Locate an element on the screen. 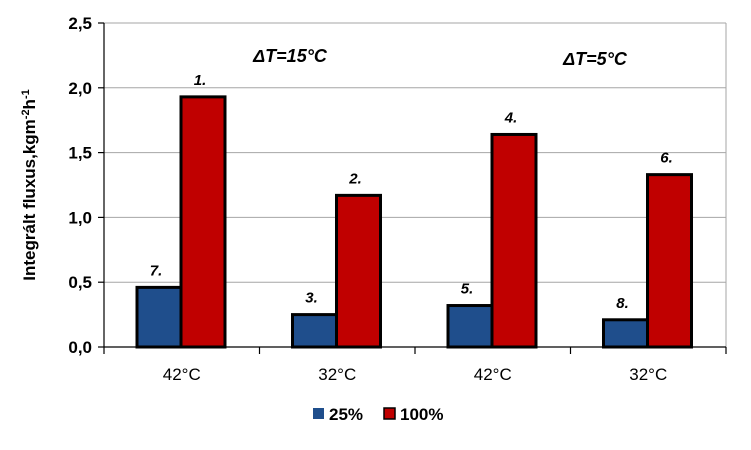 The width and height of the screenshot is (751, 450). bar-data-label: 8. is located at coordinates (622, 303).